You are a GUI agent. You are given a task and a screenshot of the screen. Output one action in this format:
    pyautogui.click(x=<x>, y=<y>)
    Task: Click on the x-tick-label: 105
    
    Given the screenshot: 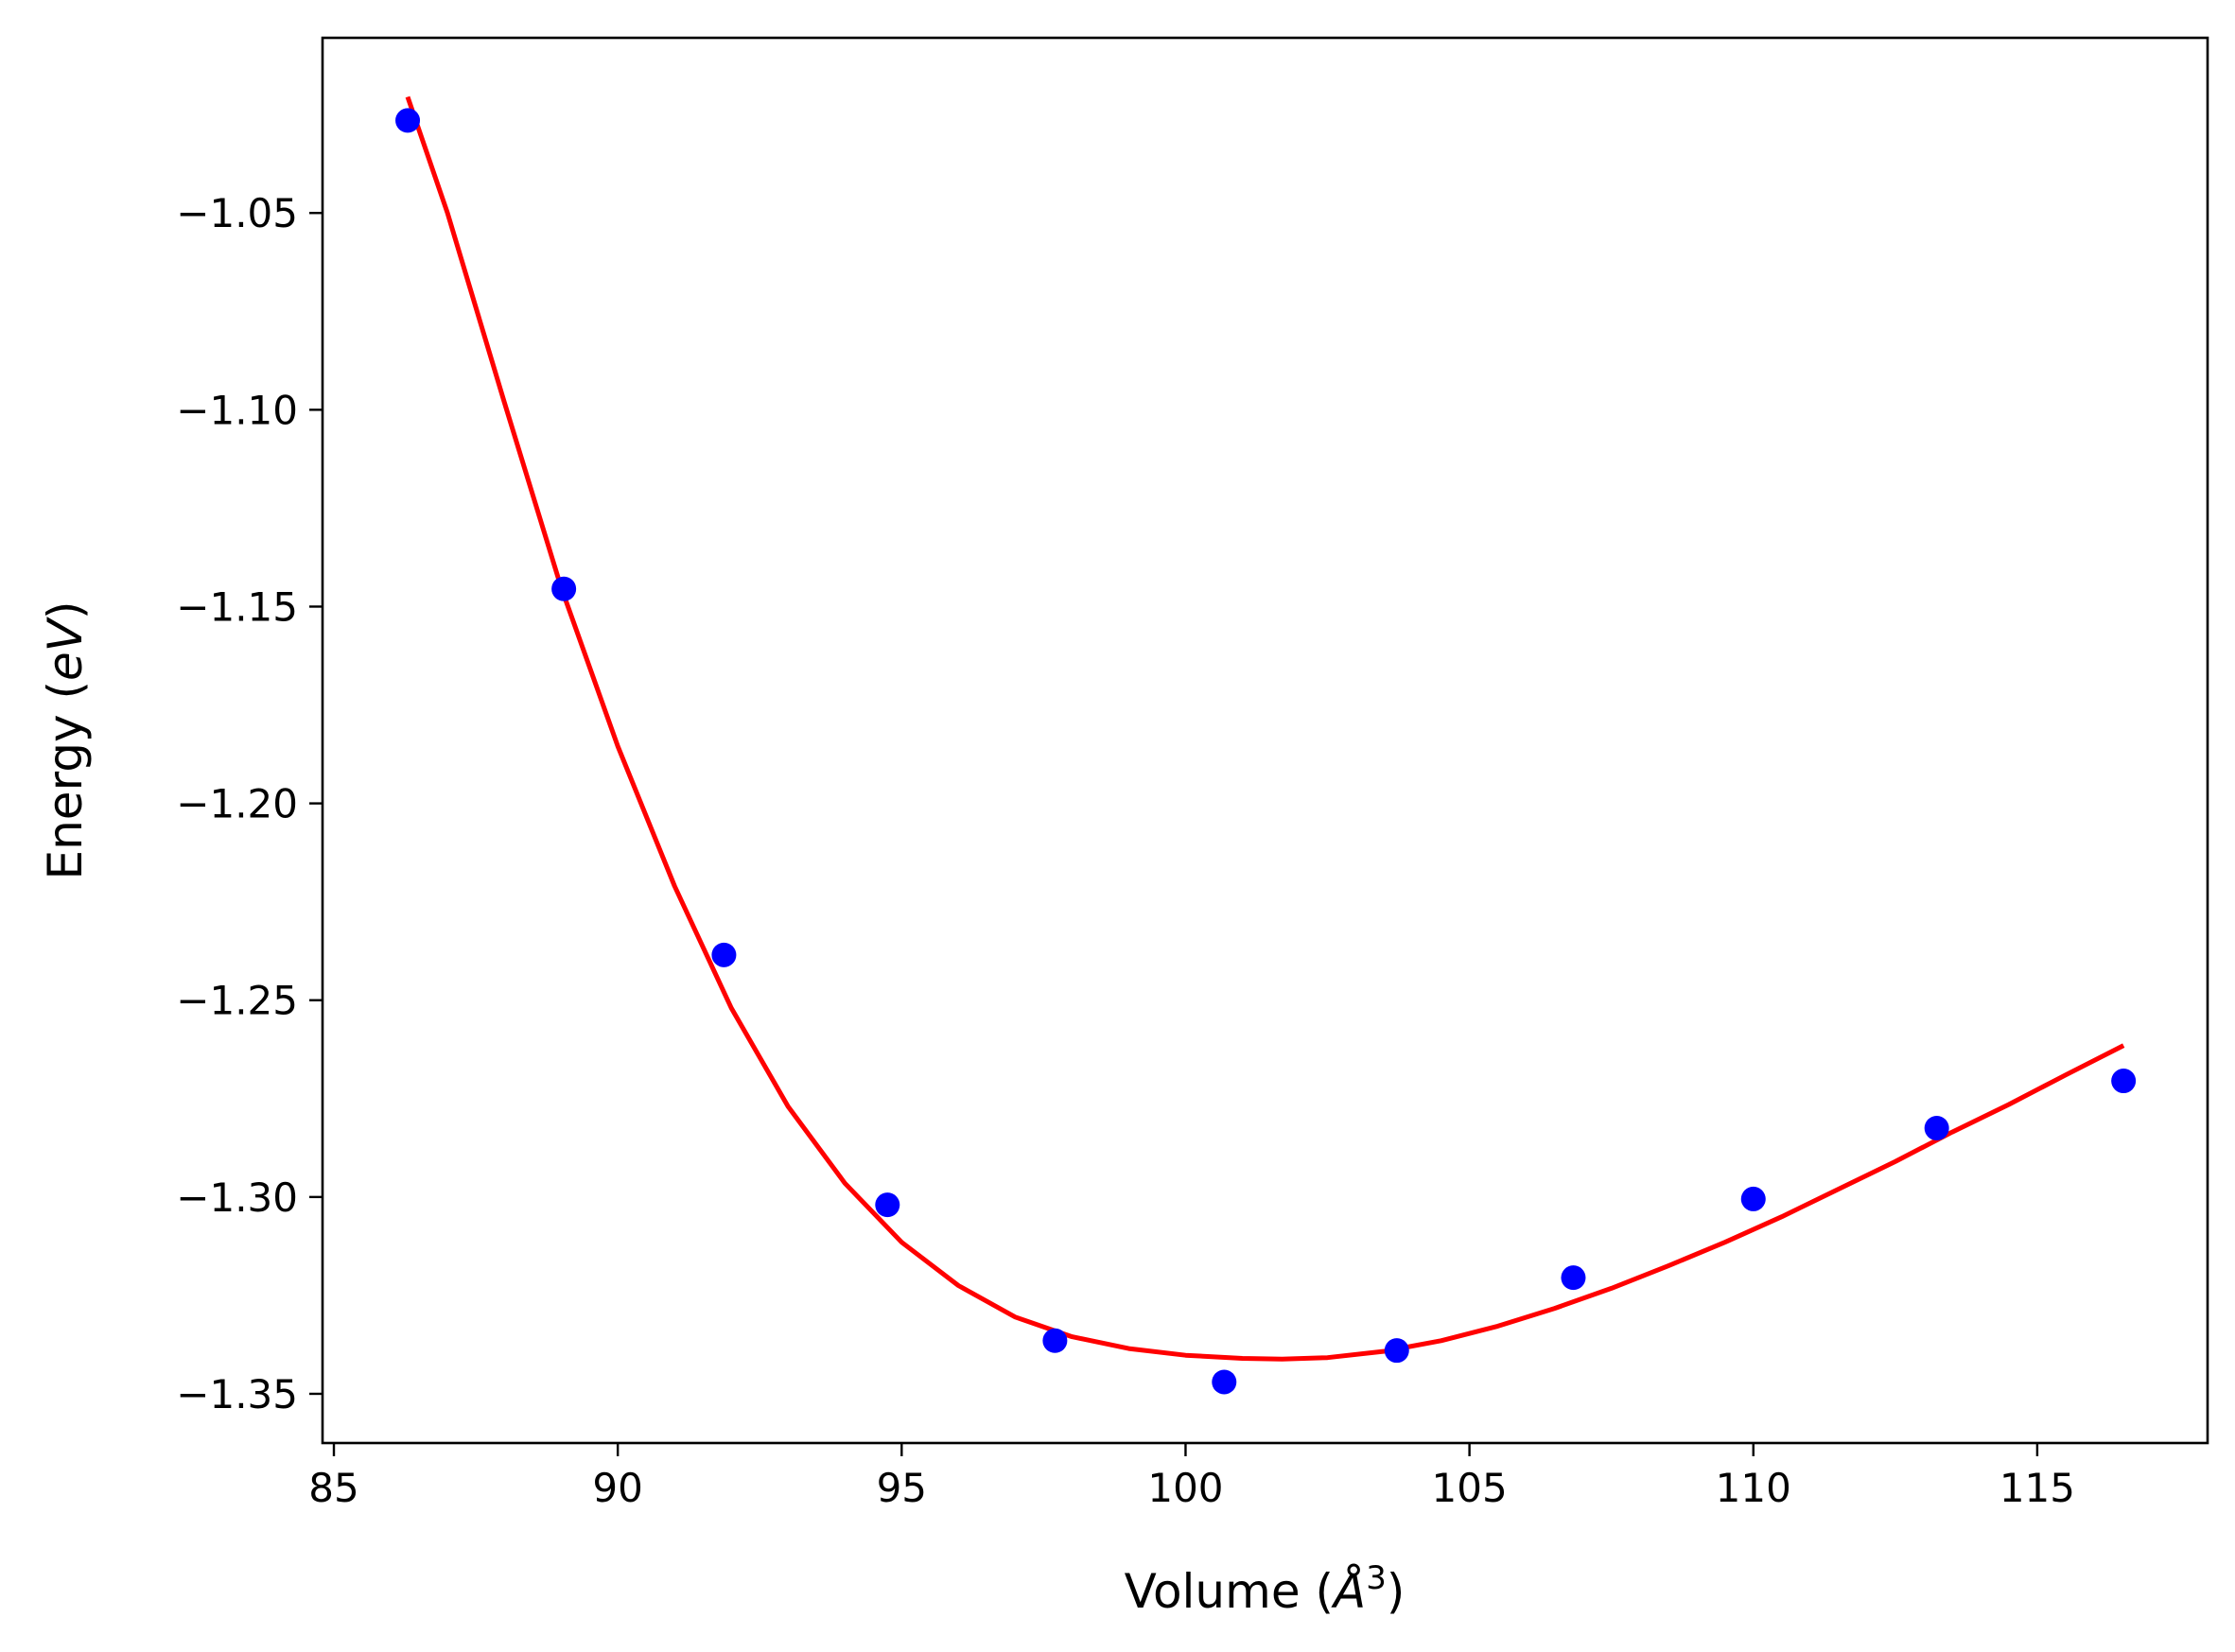 What is the action you would take?
    pyautogui.click(x=1470, y=1488)
    